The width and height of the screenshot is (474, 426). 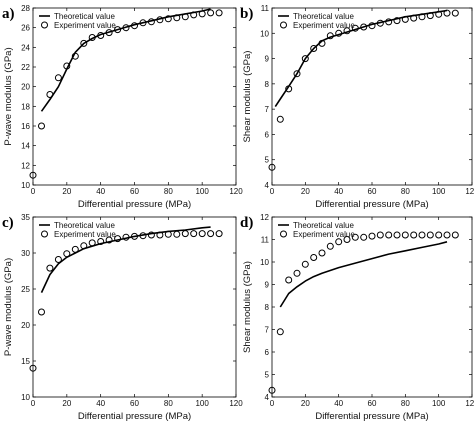 What do you see at coordinates (272, 191) in the screenshot?
I see `x-tick-label: 0` at bounding box center [272, 191].